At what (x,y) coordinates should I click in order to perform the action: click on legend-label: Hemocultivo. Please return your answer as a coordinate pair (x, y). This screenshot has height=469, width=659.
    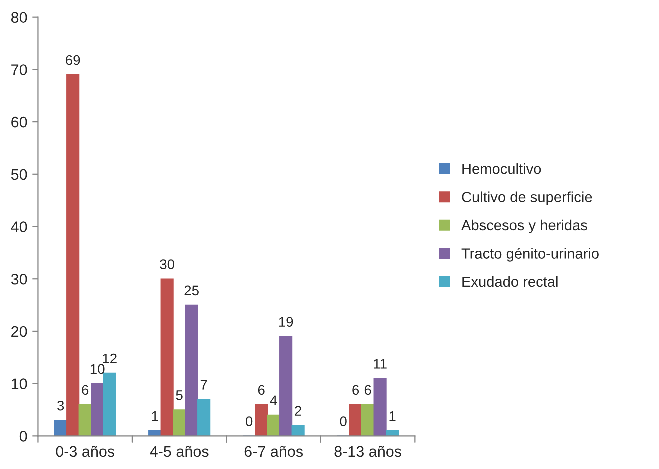
    Looking at the image, I should click on (502, 169).